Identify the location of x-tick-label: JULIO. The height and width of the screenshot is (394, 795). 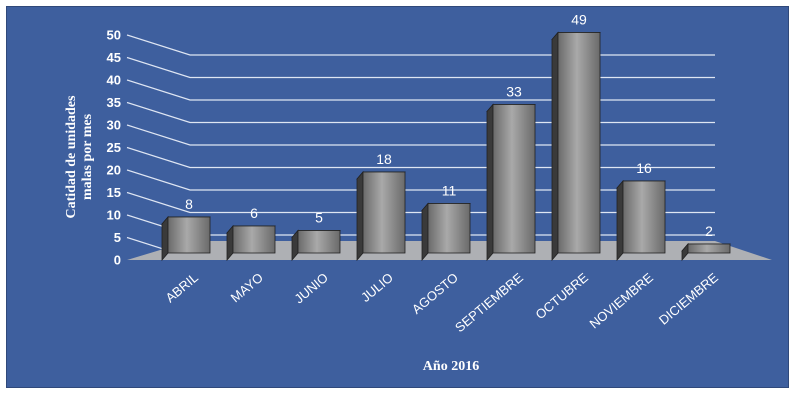
(377, 287).